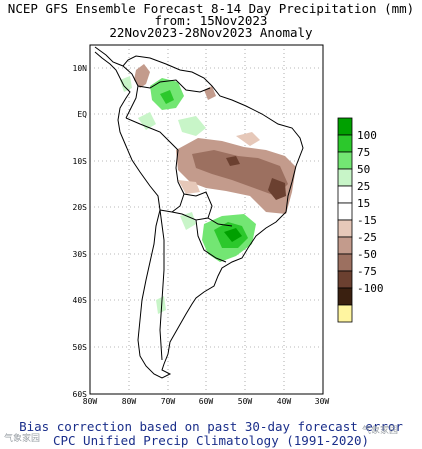  Describe the element at coordinates (211, 32) in the screenshot. I see `map-title-line3: 22Nov2023-28Nov2023 Anomaly` at that location.